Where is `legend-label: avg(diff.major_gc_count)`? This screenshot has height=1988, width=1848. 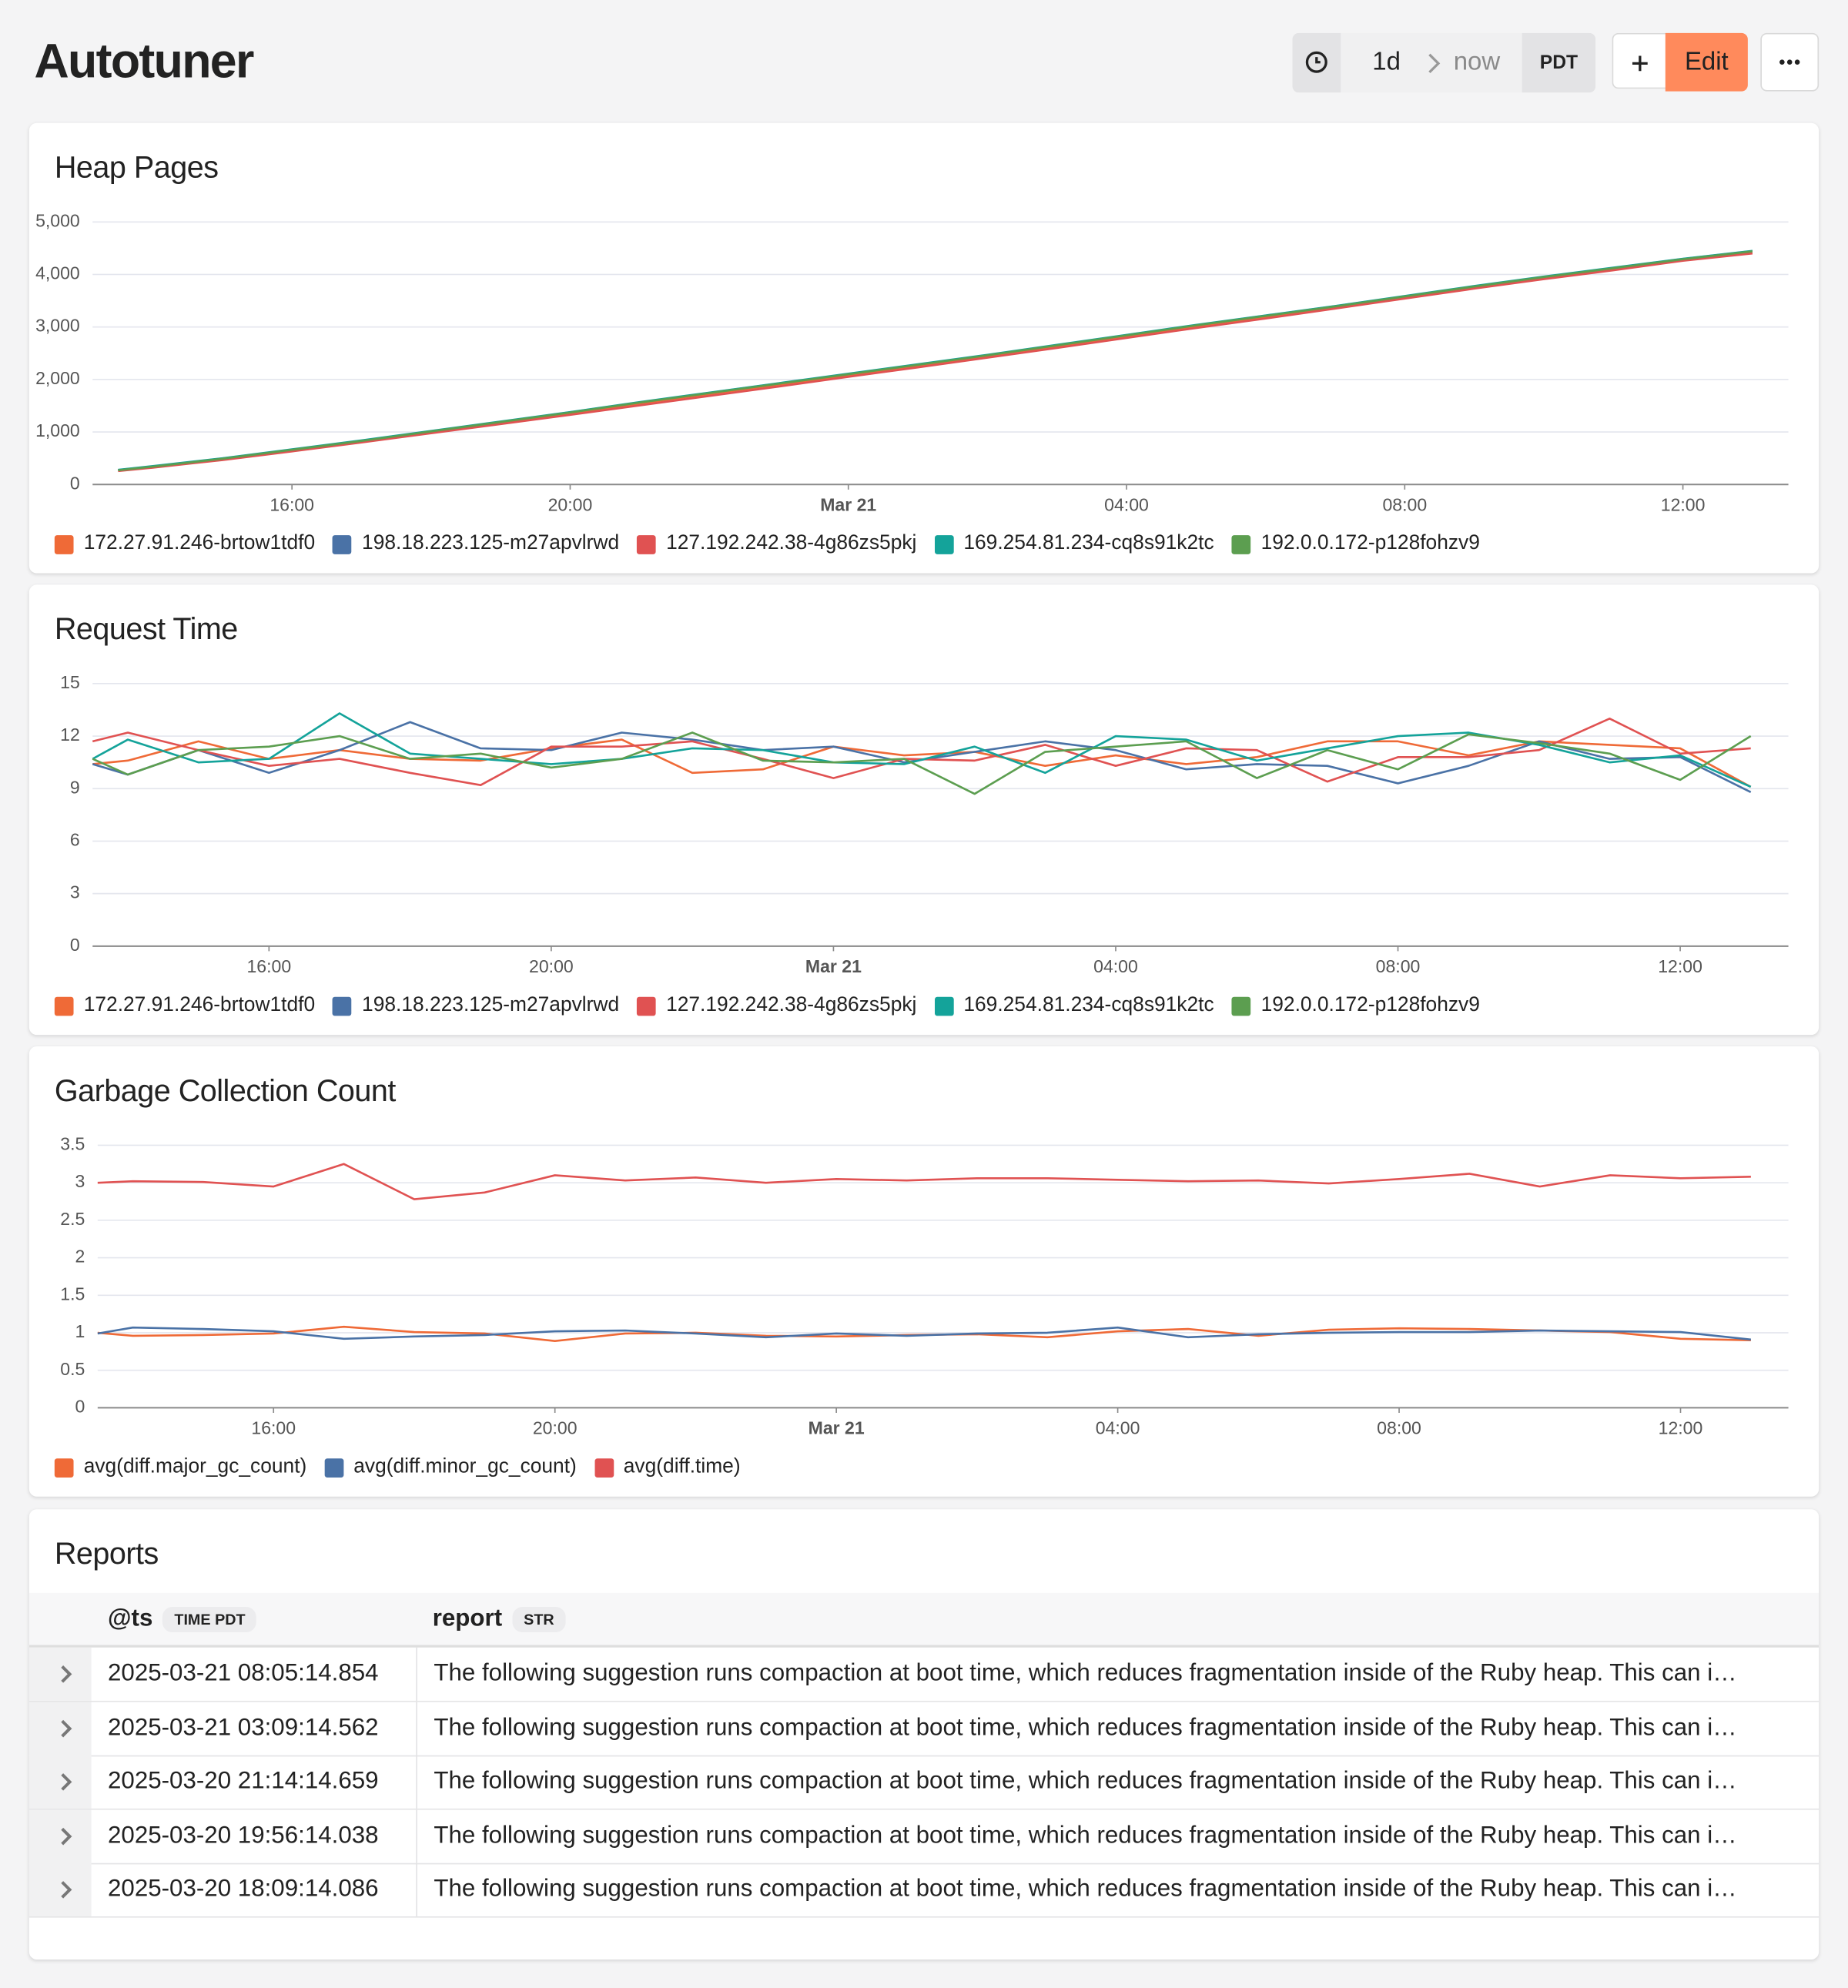 legend-label: avg(diff.major_gc_count) is located at coordinates (195, 1467).